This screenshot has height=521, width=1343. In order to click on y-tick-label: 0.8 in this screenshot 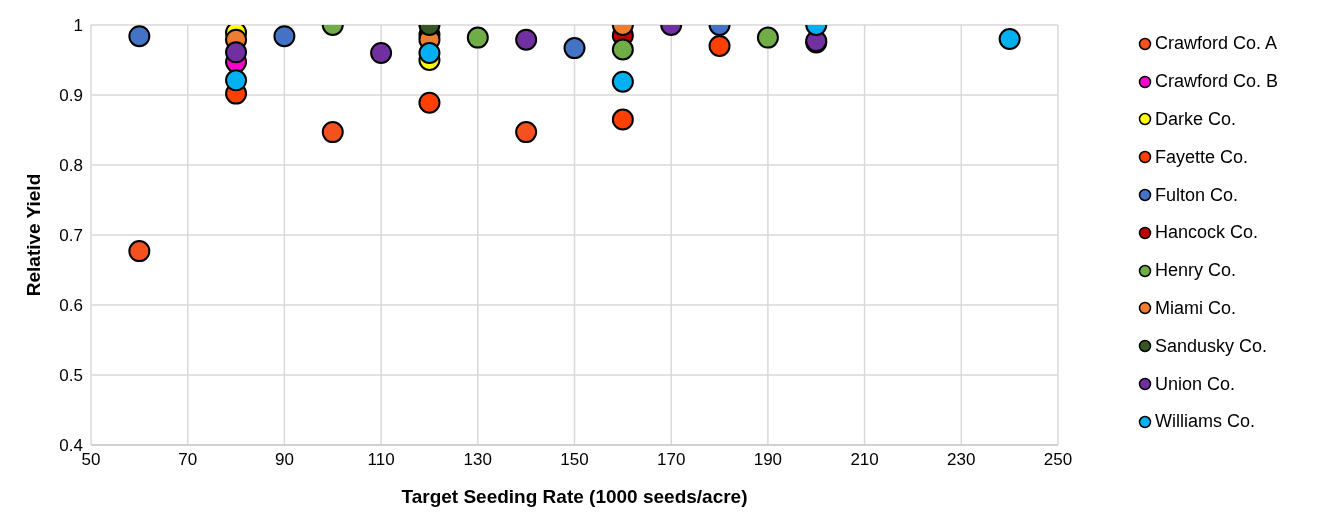, I will do `click(71, 166)`.